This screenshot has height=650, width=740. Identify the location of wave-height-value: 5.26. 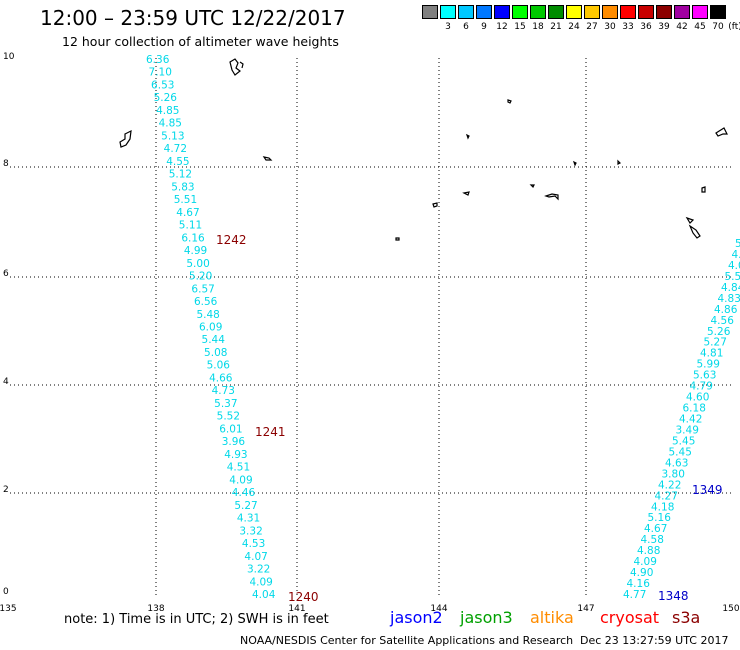
(719, 332).